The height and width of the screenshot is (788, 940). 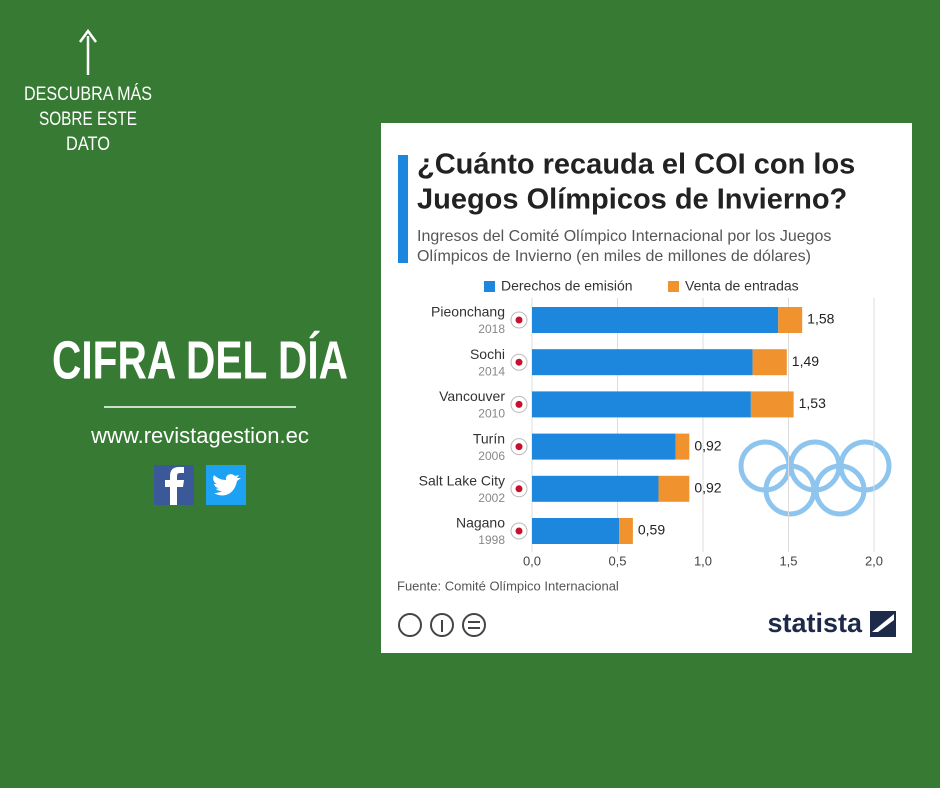 What do you see at coordinates (805, 361) in the screenshot?
I see `value-label: 1,49` at bounding box center [805, 361].